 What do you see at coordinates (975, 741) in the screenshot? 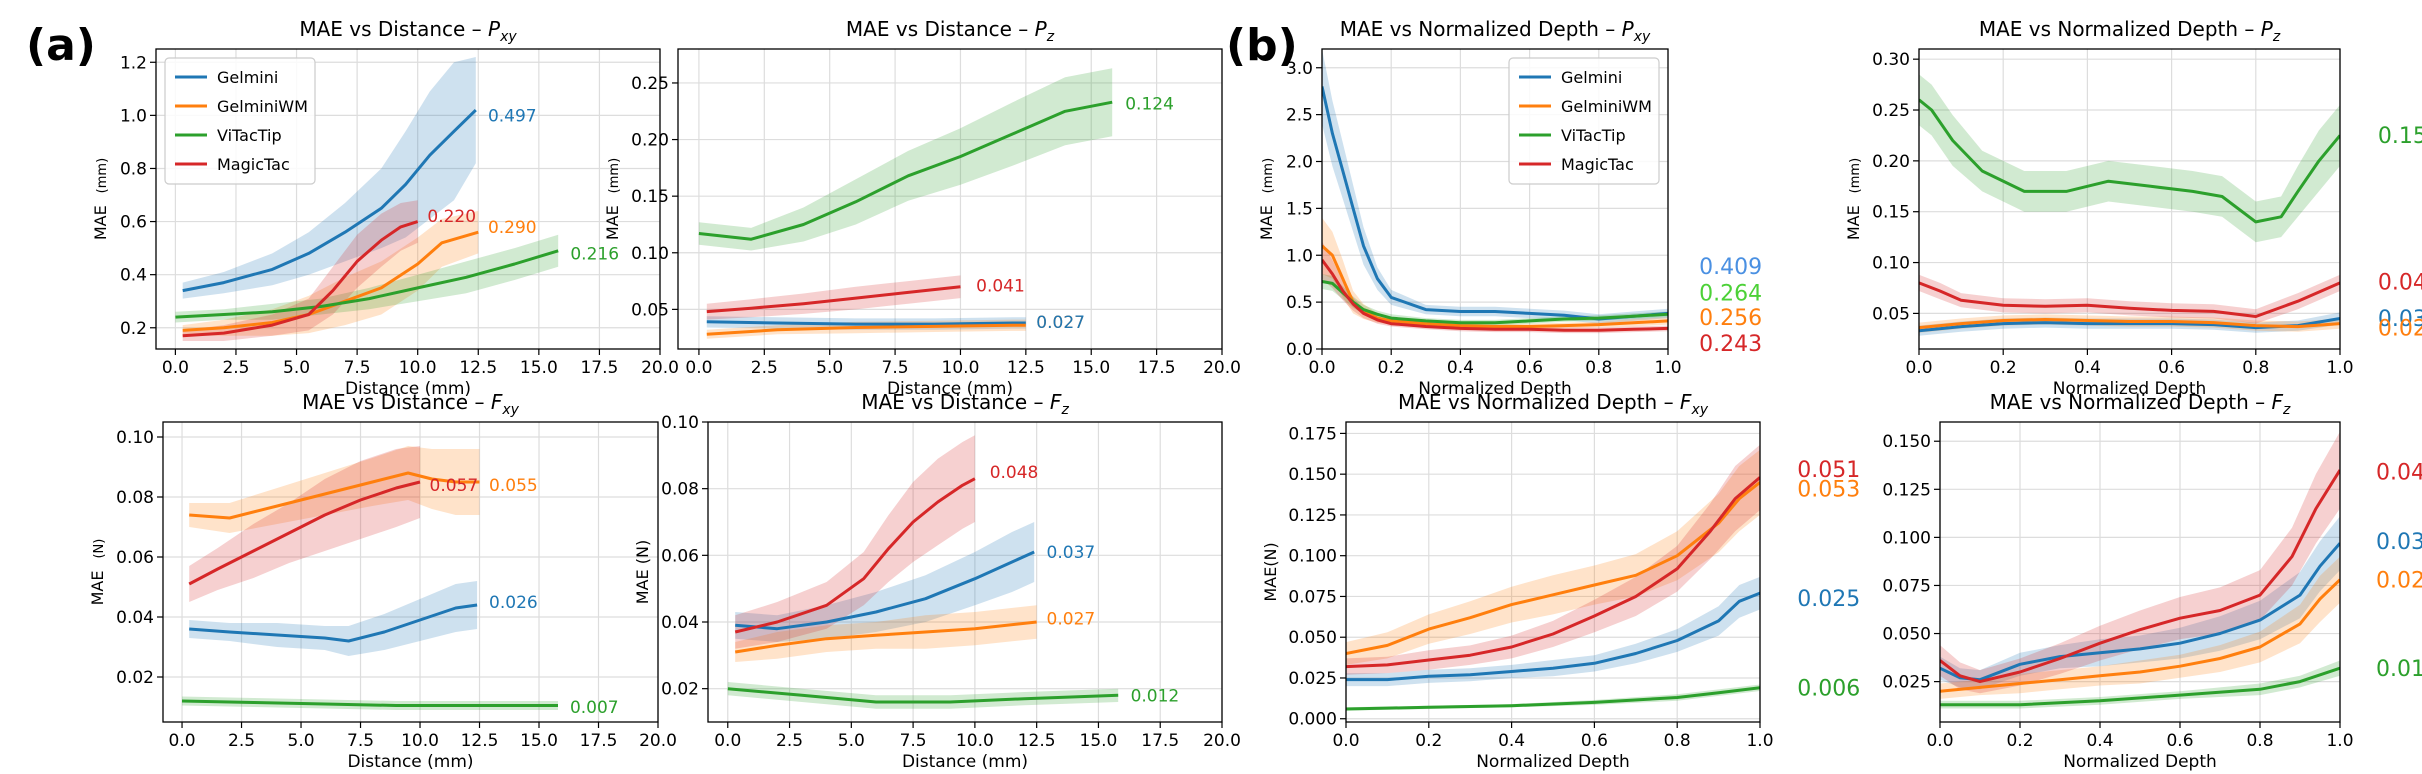
I see `x-tick-label: 10.0` at bounding box center [975, 741].